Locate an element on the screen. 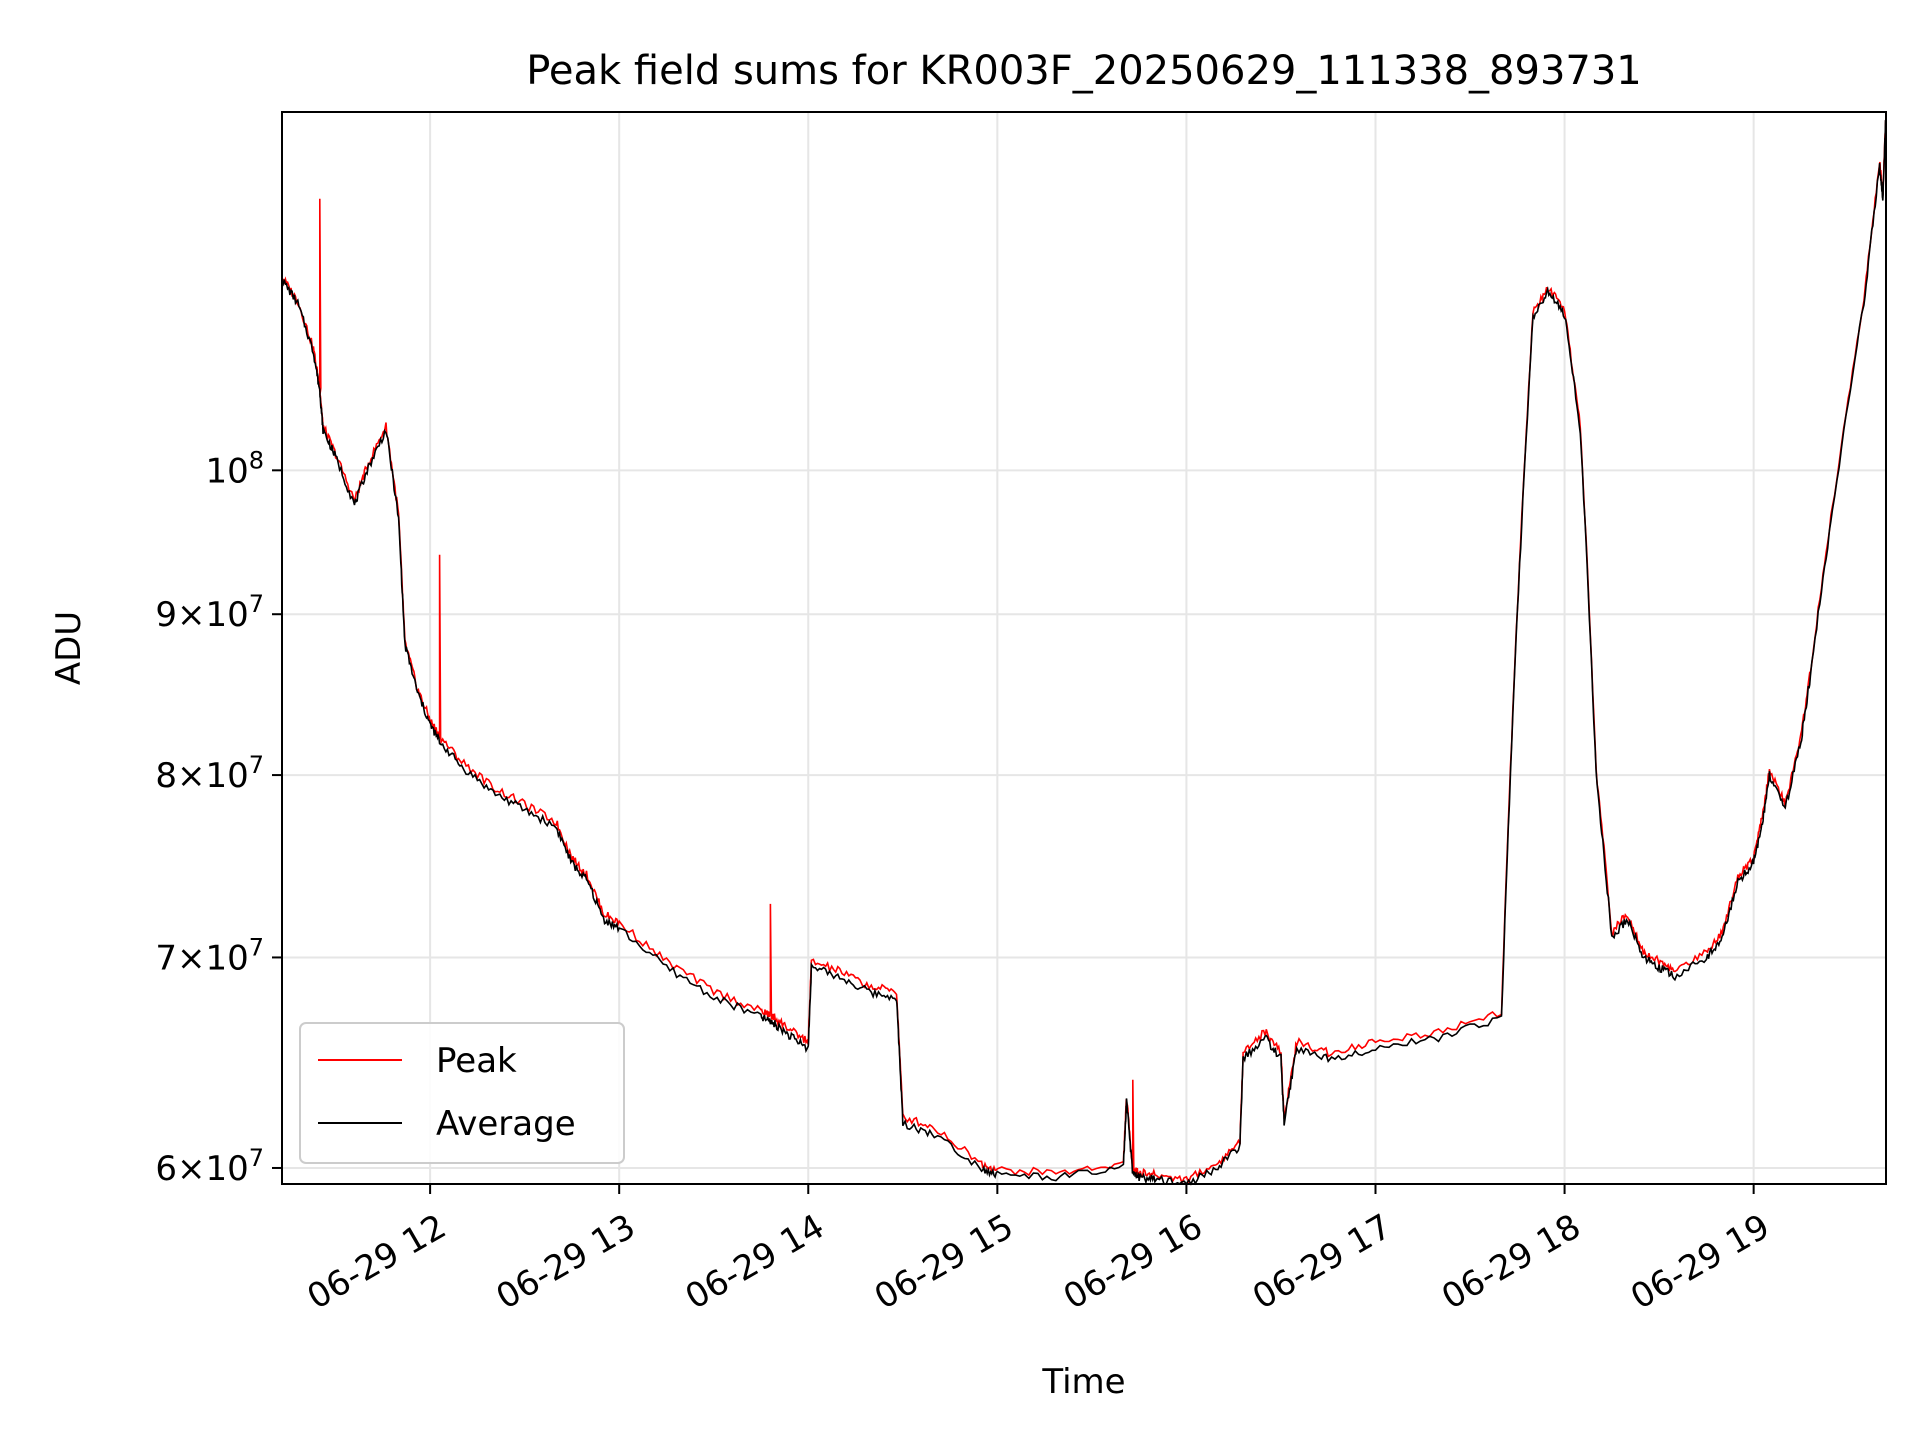 Image resolution: width=1920 pixels, height=1440 pixels. y-axis-ticks: 6×107 7×107 8×107 9×107 108 is located at coordinates (218, 817).